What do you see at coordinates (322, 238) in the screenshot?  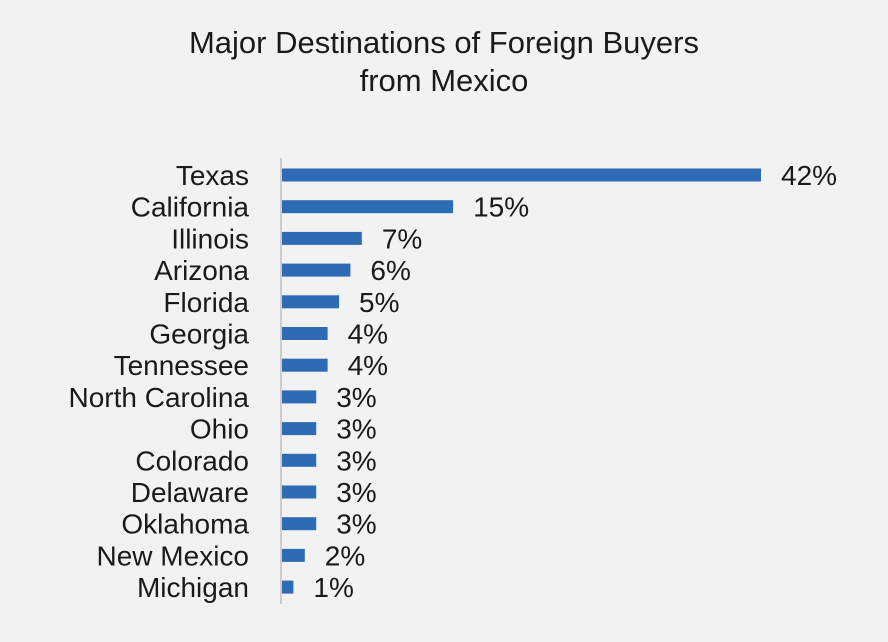 I see `bar-illinois` at bounding box center [322, 238].